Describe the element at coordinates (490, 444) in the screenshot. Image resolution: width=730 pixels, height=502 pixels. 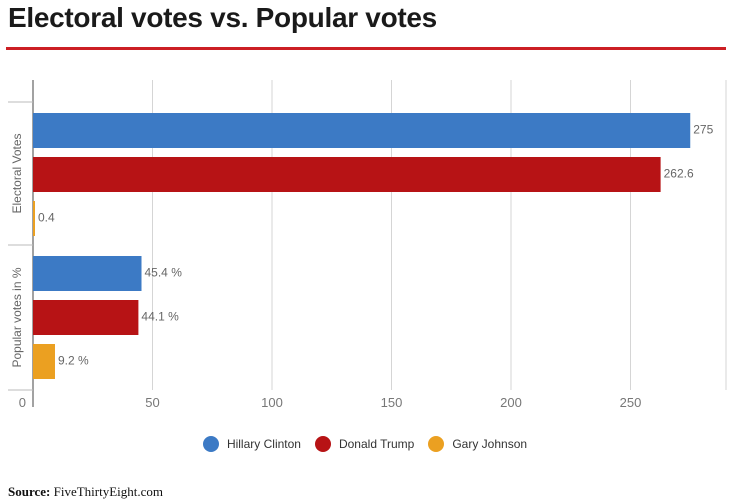
I see `legend-label: Gary Johnson` at that location.